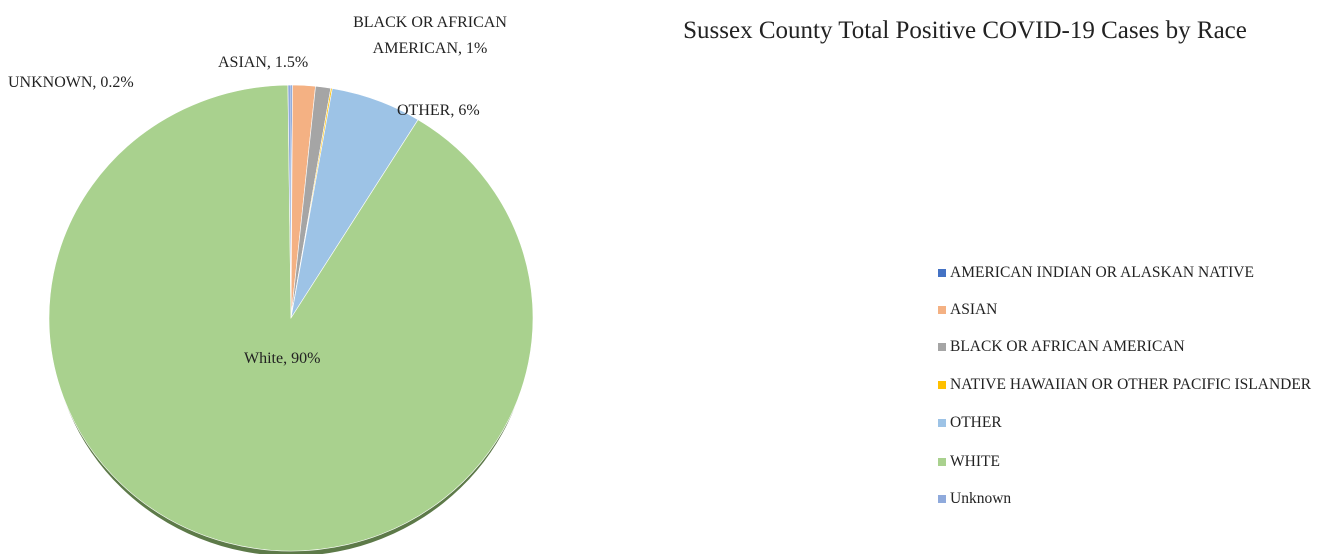  I want to click on legend-label: Unknown, so click(981, 498).